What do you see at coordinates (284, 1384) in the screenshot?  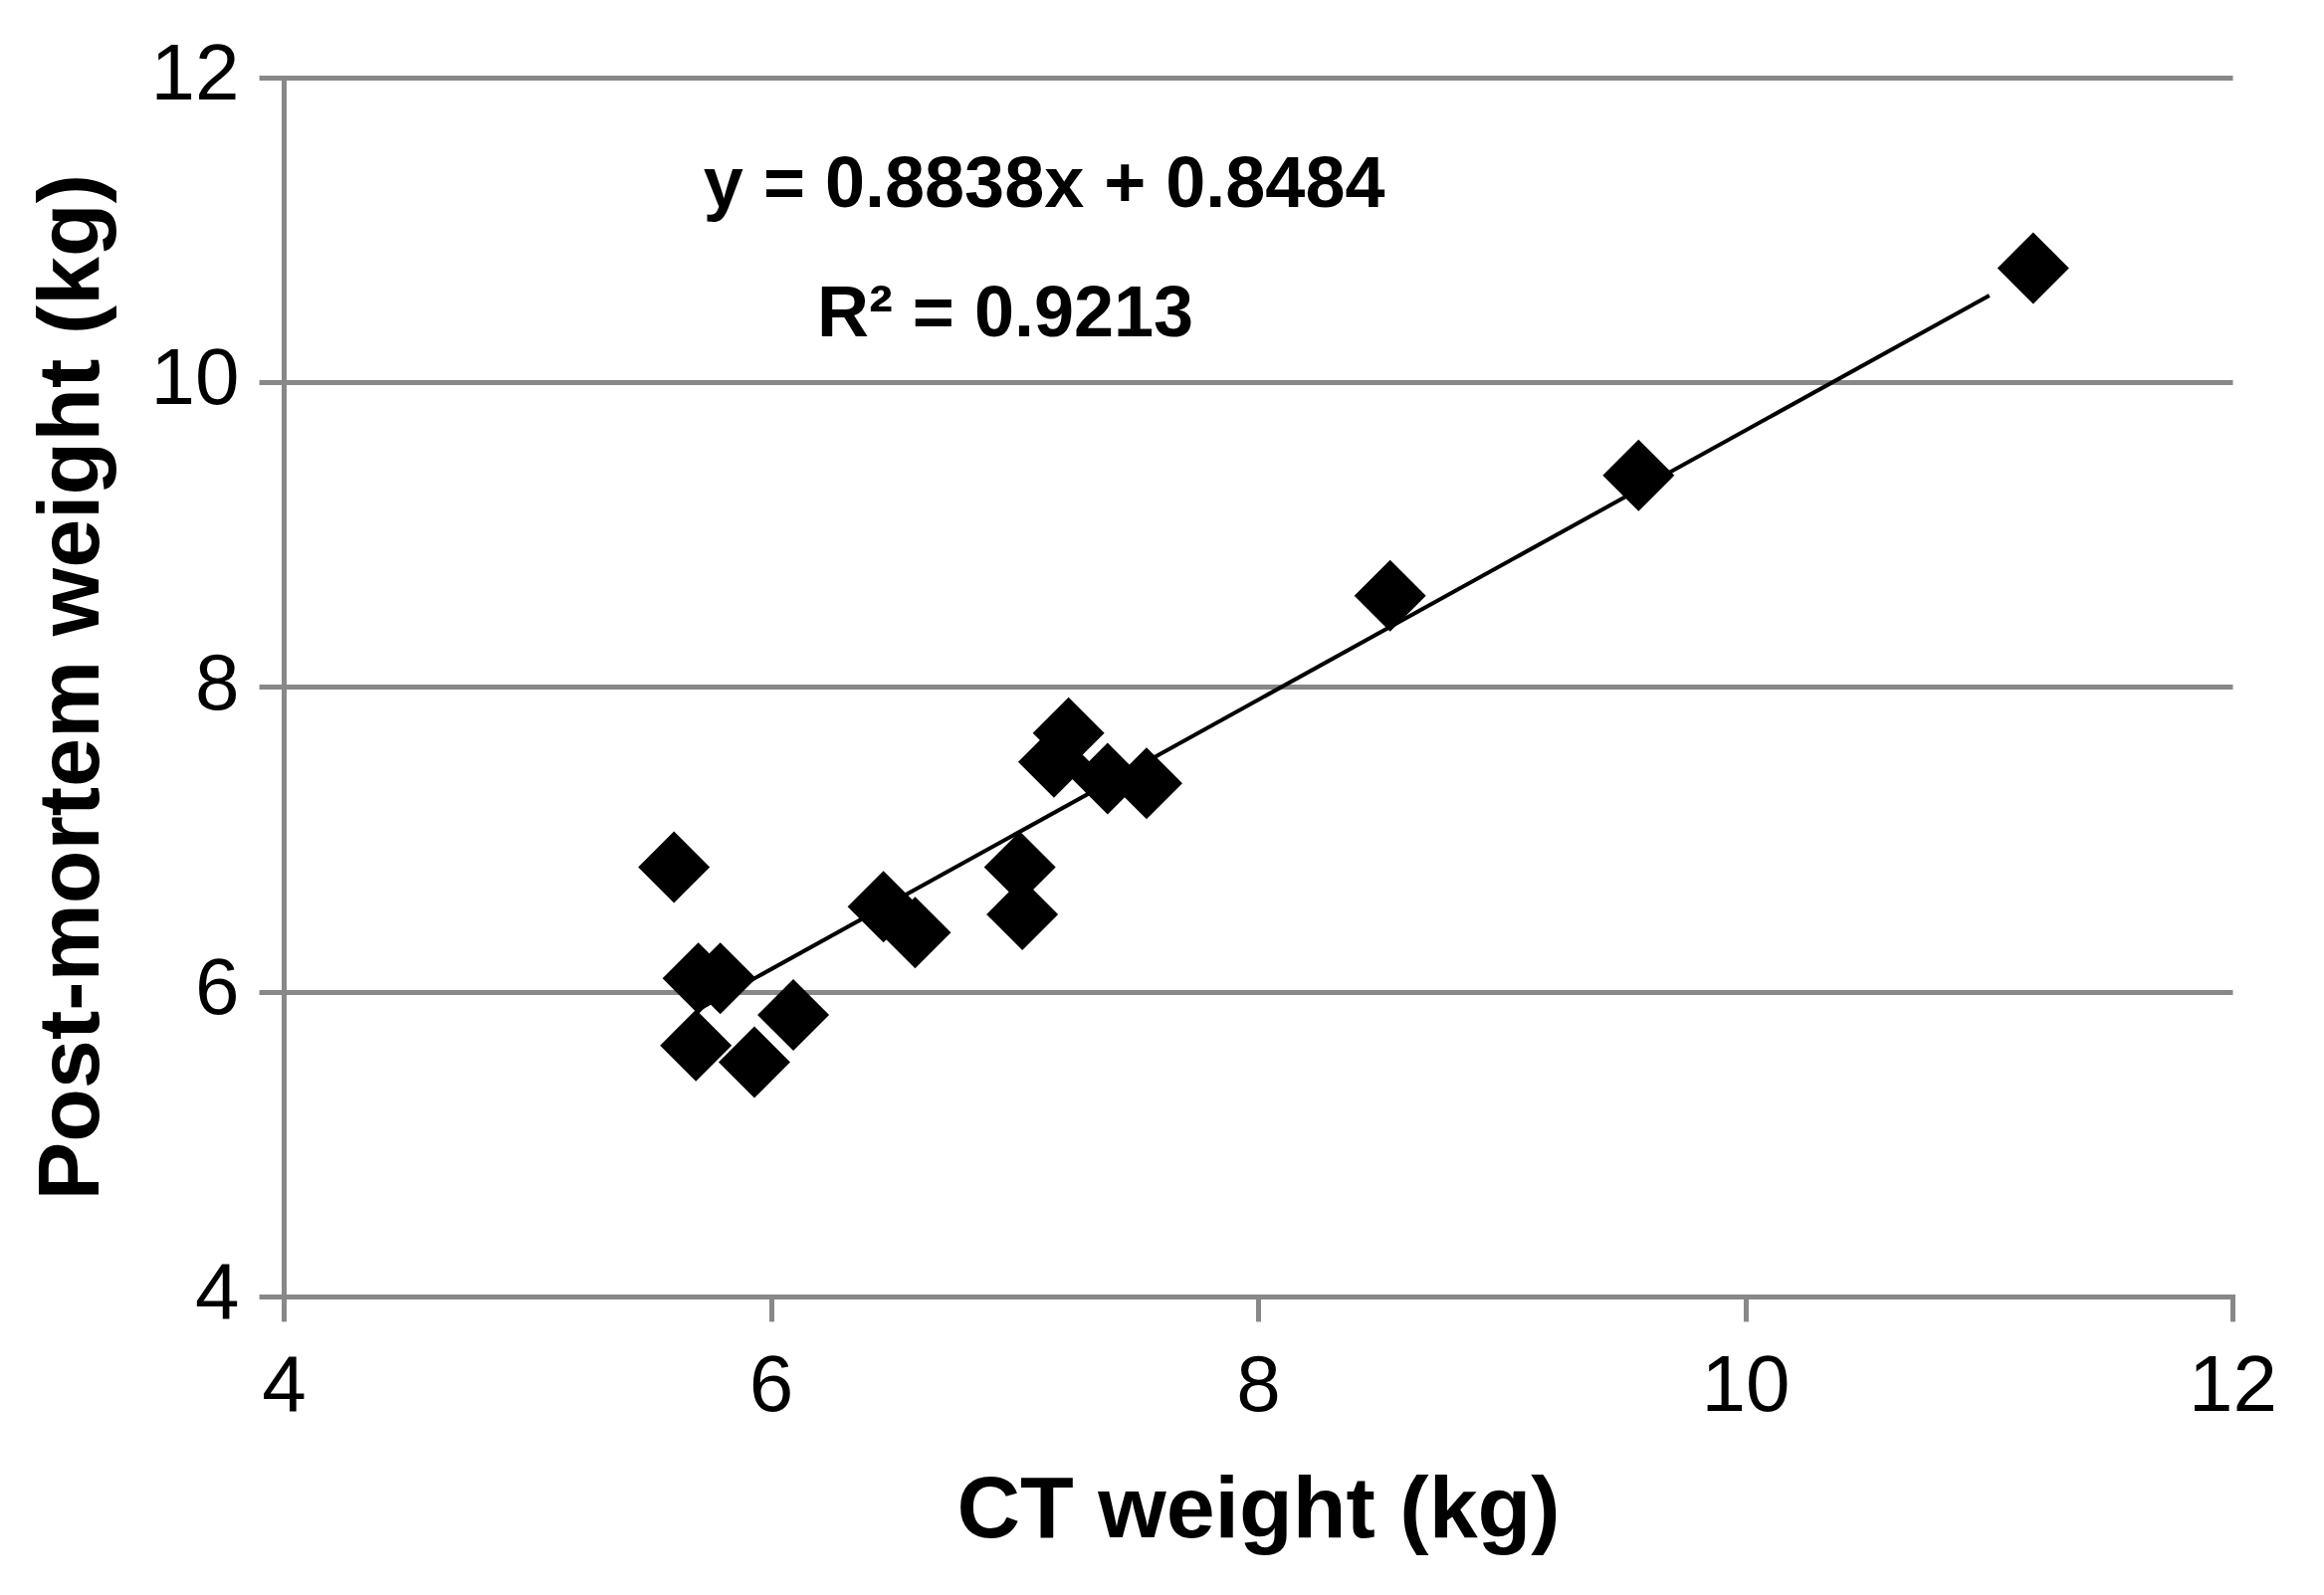 I see `x-tick-label: 4` at bounding box center [284, 1384].